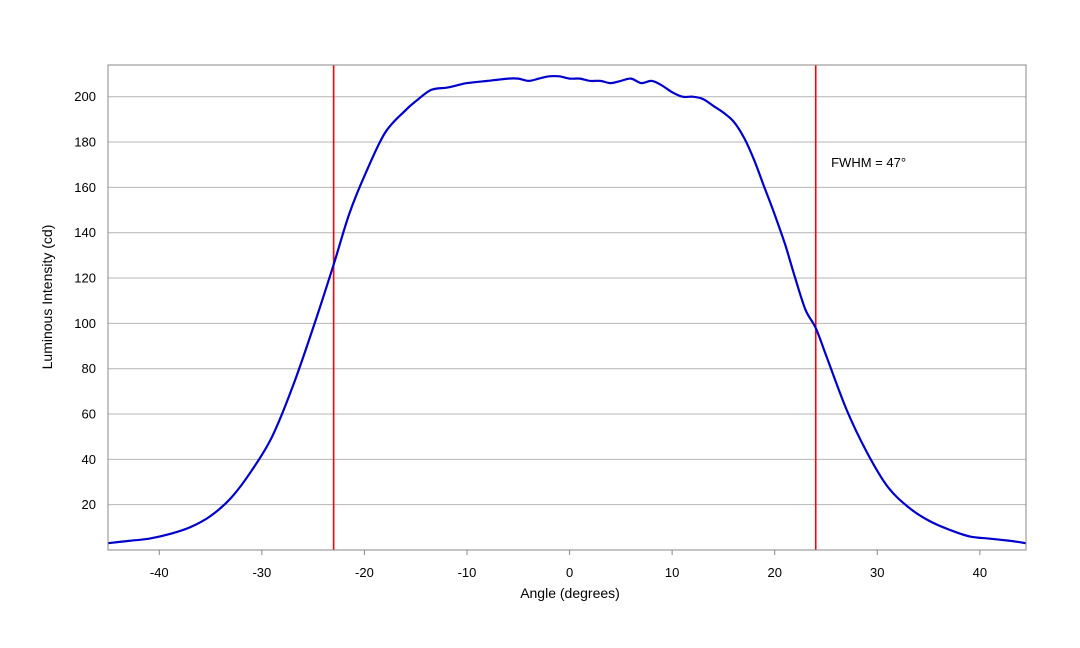  What do you see at coordinates (467, 572) in the screenshot?
I see `x-tick-label: -10` at bounding box center [467, 572].